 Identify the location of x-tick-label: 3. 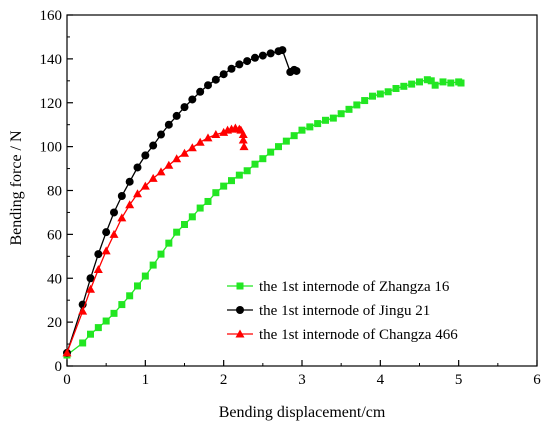
(302, 380).